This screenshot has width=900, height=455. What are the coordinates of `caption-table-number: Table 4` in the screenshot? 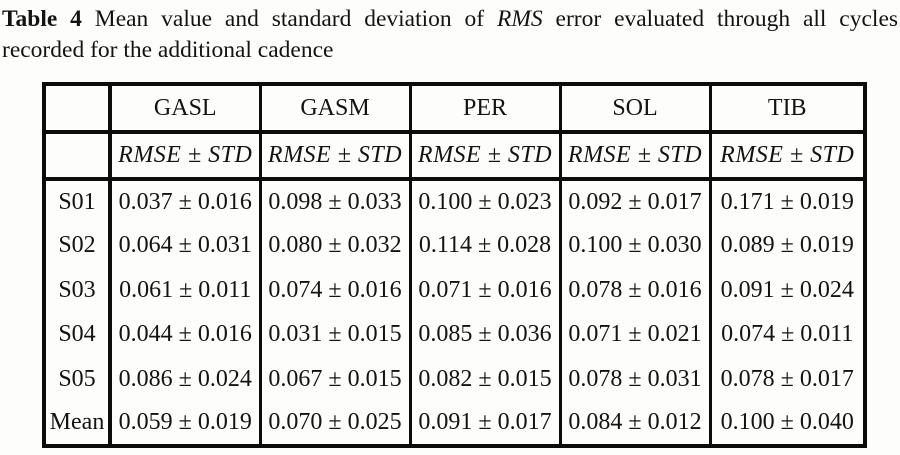 It's located at (42, 19).